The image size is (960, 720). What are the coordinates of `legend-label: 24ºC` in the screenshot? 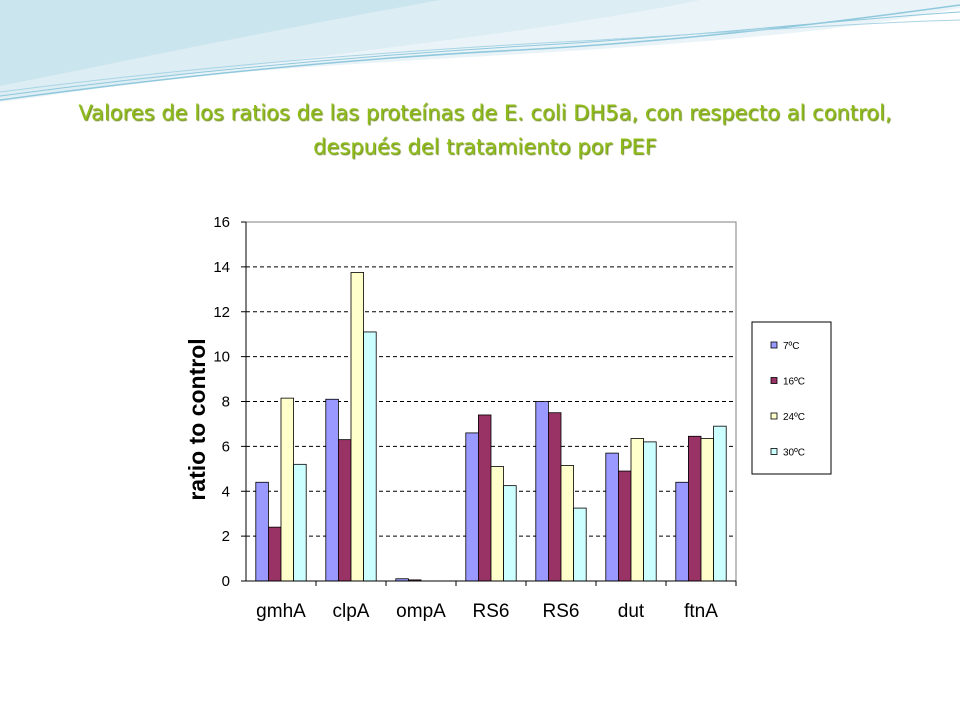 It's located at (794, 417).